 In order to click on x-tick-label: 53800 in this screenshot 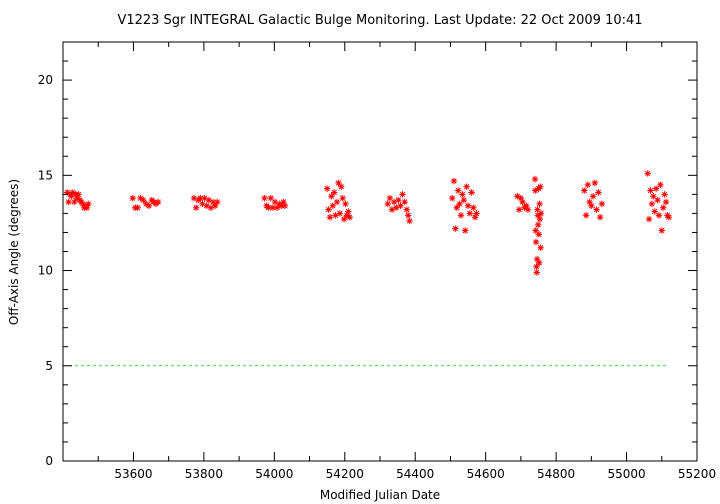, I will do `click(204, 474)`.